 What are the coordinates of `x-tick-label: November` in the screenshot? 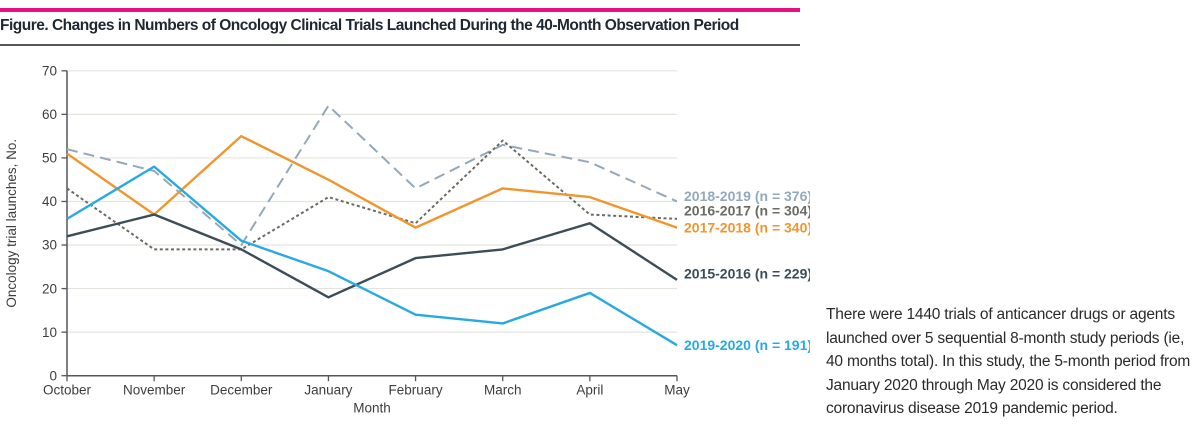 It's located at (154, 390).